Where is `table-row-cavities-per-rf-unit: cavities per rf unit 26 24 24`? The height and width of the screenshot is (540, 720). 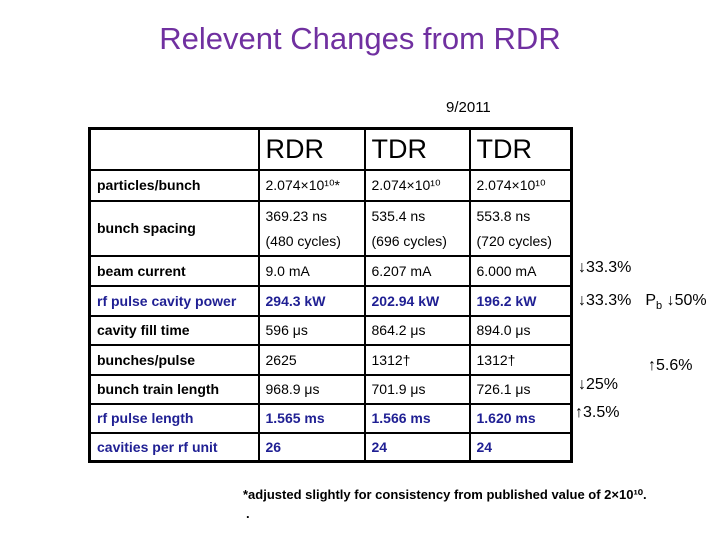 table-row-cavities-per-rf-unit: cavities per rf unit 26 24 24 is located at coordinates (330, 447).